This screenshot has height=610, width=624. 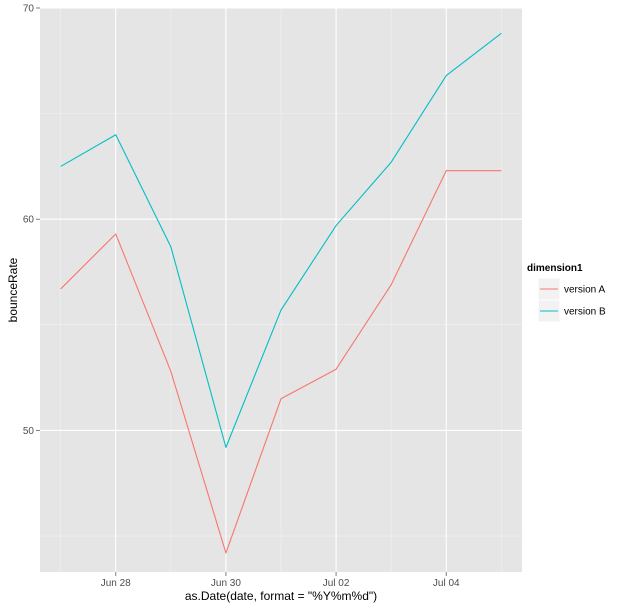 I want to click on y-axis: 50 60 70, so click(x=31, y=220).